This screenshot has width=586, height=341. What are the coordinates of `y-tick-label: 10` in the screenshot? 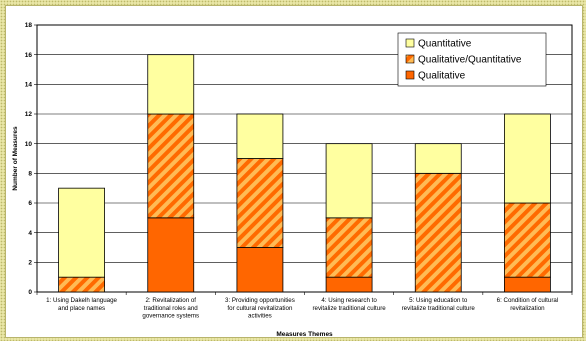 It's located at (29, 144).